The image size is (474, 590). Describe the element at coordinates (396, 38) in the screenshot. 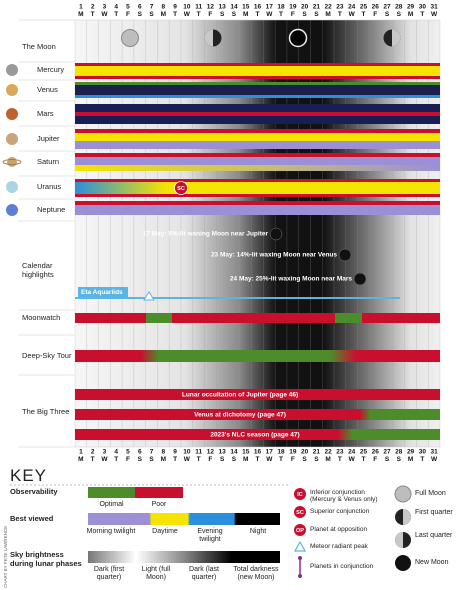

I see `first-quarter-lit` at that location.